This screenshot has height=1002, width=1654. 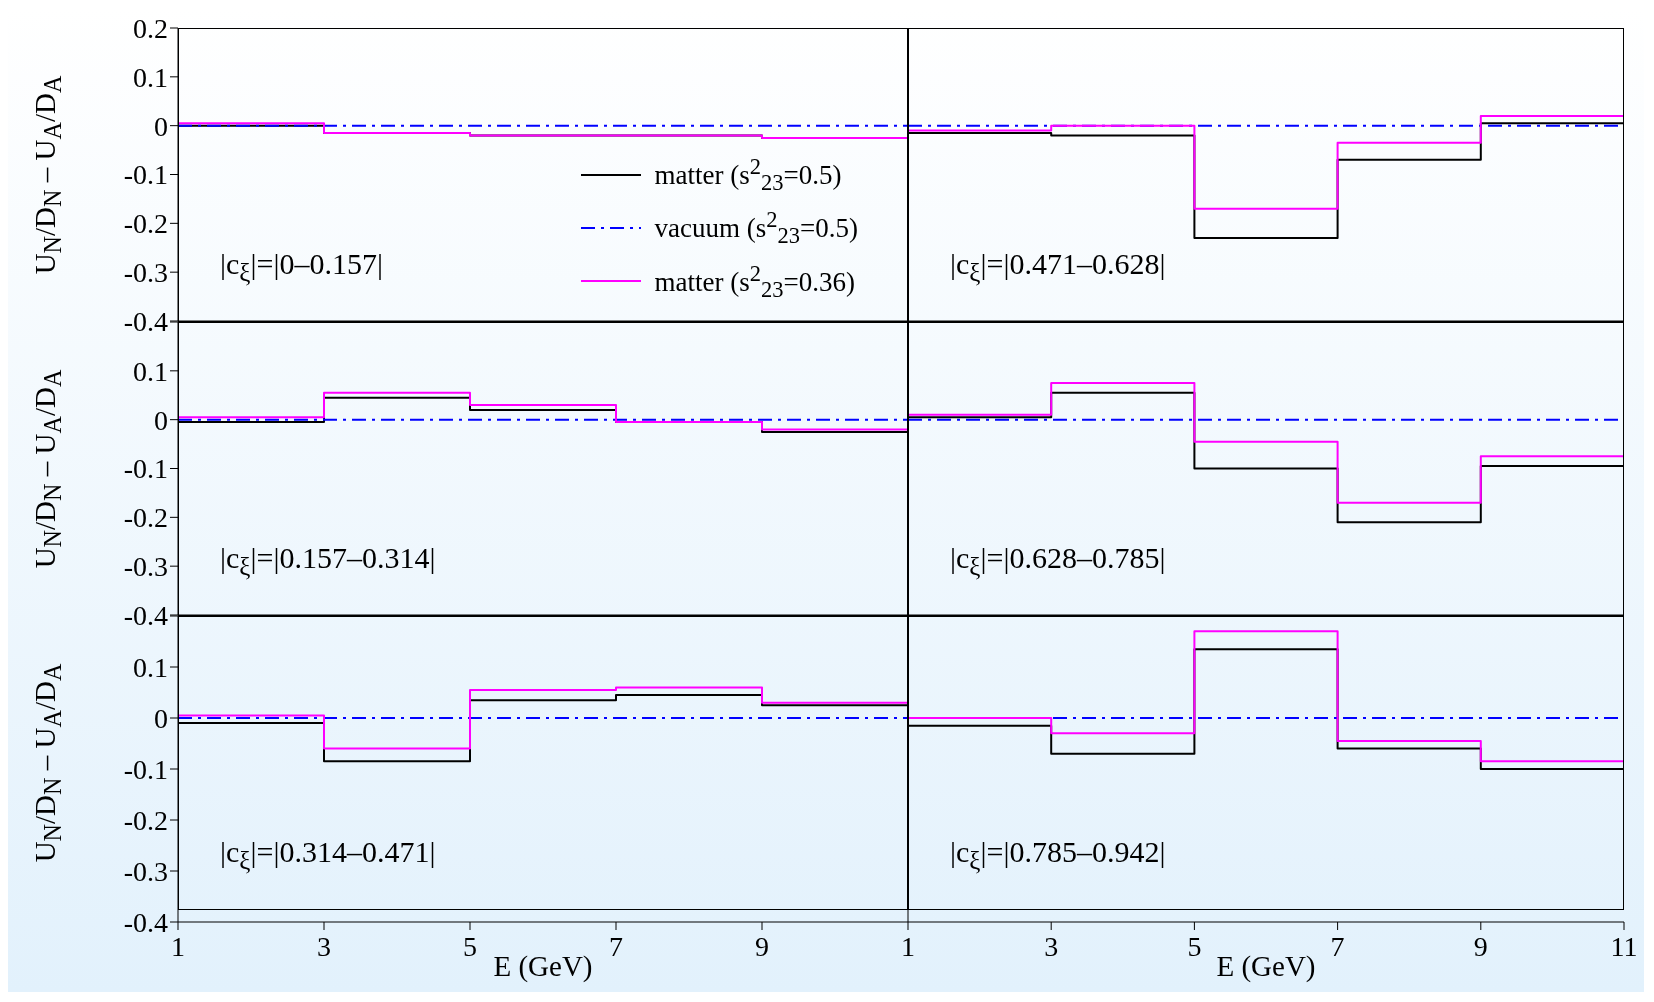 I want to click on legend-label: matter (s$^{2}$$_{23}$=0.5), so click(x=748, y=175).